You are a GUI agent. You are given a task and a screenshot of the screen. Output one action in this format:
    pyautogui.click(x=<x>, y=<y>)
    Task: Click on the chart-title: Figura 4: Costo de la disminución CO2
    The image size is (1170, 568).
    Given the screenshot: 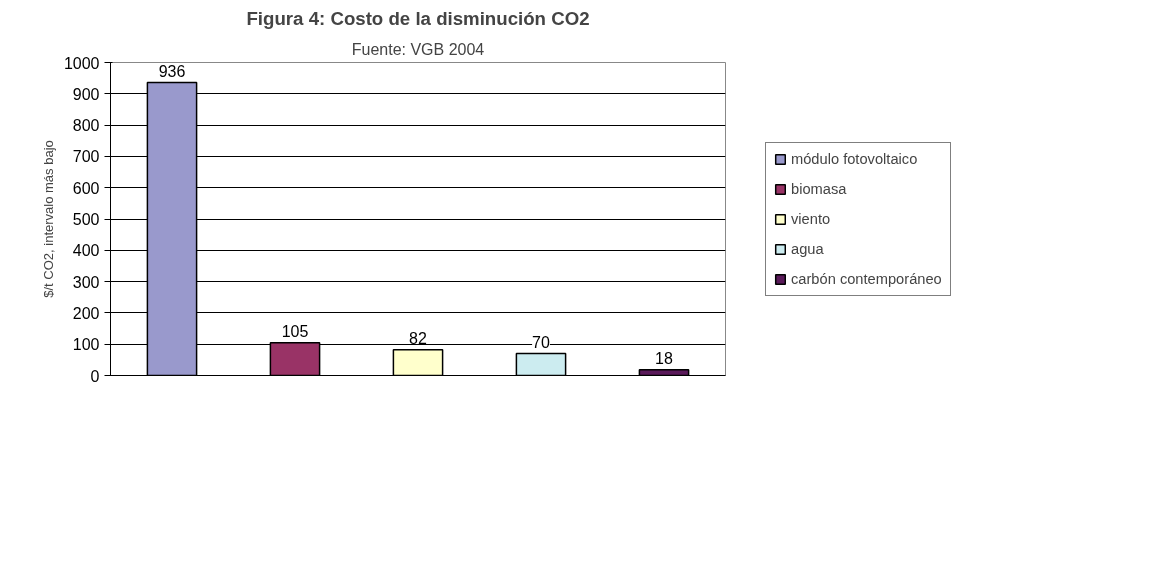 What is the action you would take?
    pyautogui.click(x=418, y=18)
    